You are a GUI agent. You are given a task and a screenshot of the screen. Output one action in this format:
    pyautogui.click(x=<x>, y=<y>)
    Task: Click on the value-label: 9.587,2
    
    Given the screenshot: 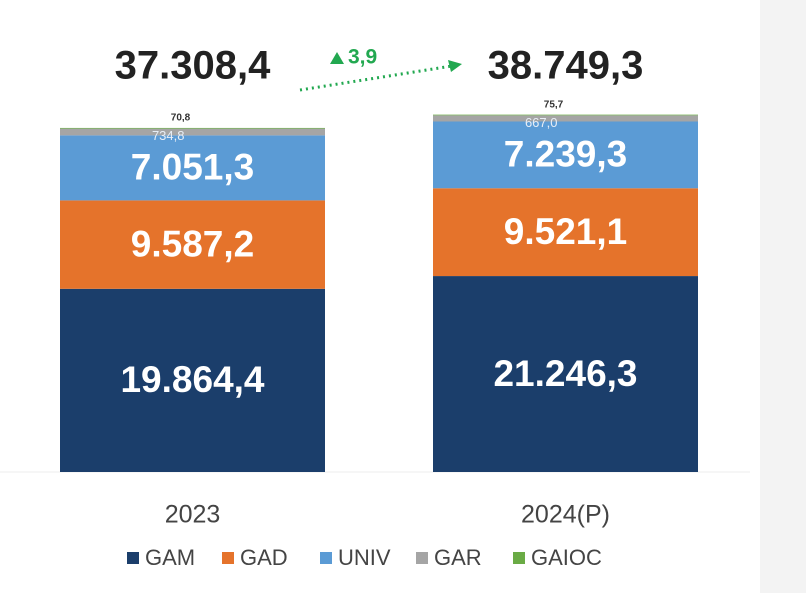 What is the action you would take?
    pyautogui.click(x=192, y=243)
    